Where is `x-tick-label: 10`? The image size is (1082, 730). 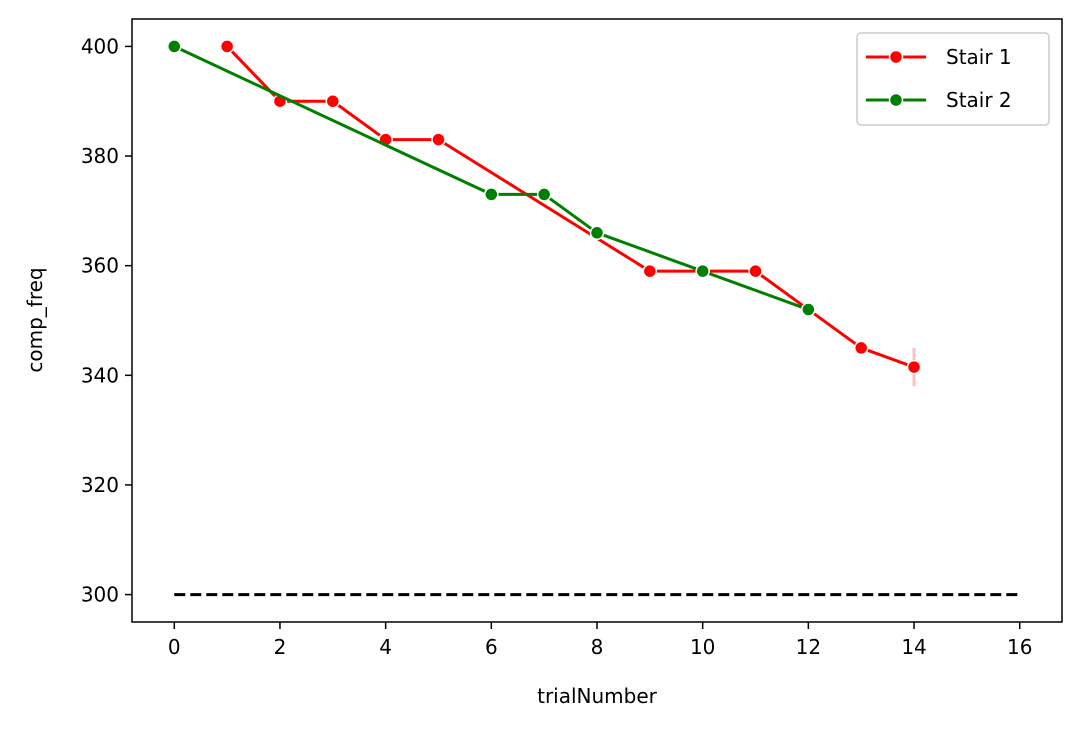 x-tick-label: 10 is located at coordinates (702, 647).